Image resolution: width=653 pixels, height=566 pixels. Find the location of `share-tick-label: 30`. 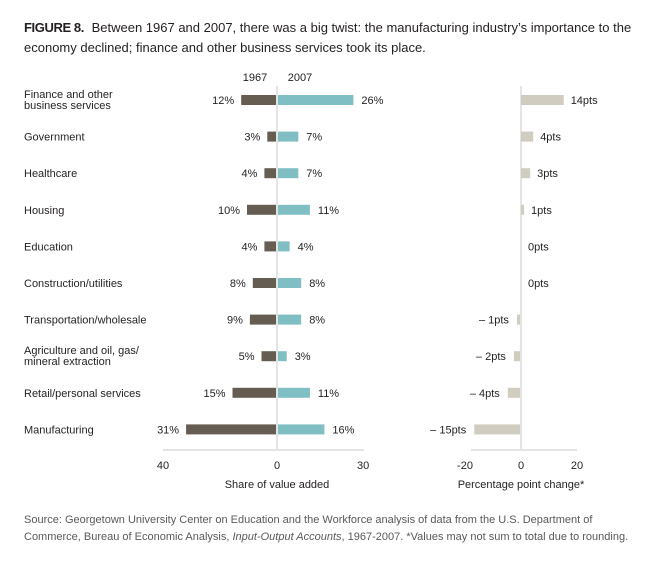

share-tick-label: 30 is located at coordinates (363, 466).